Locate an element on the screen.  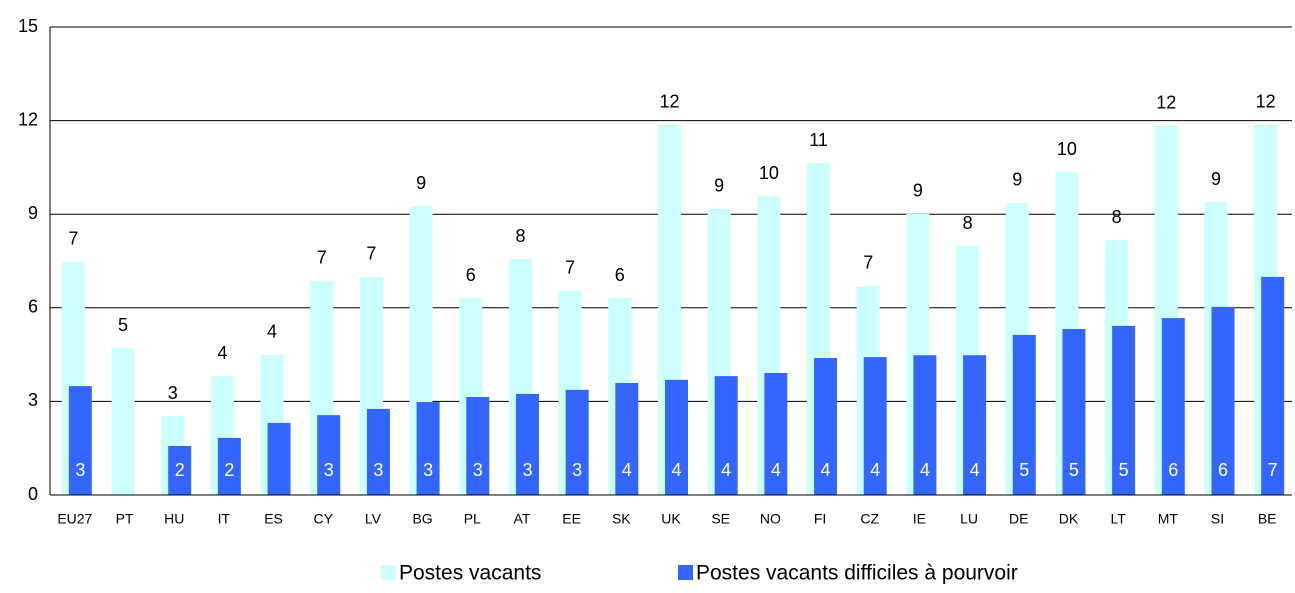
x-tick-label: PL is located at coordinates (472, 519).